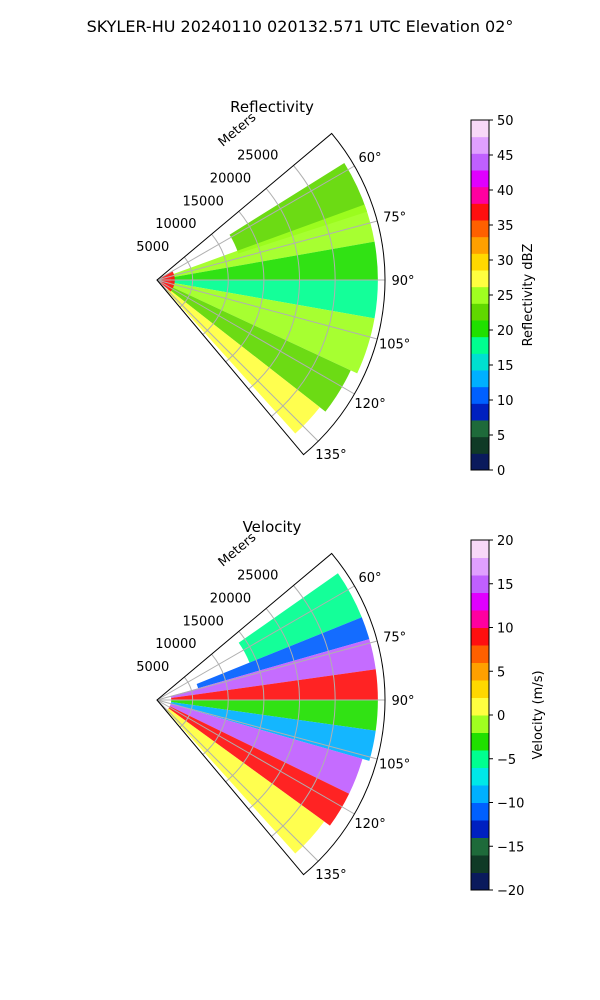  Describe the element at coordinates (505, 226) in the screenshot. I see `colorbar-tick-label: 35` at that location.